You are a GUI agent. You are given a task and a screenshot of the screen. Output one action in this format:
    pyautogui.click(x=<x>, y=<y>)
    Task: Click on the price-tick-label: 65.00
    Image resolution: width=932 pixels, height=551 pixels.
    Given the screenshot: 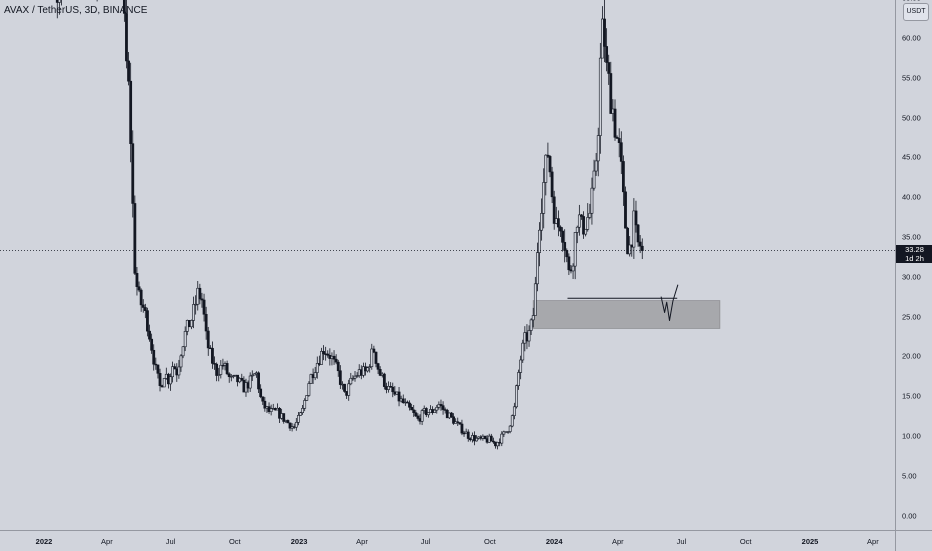 What is the action you would take?
    pyautogui.click(x=911, y=1)
    